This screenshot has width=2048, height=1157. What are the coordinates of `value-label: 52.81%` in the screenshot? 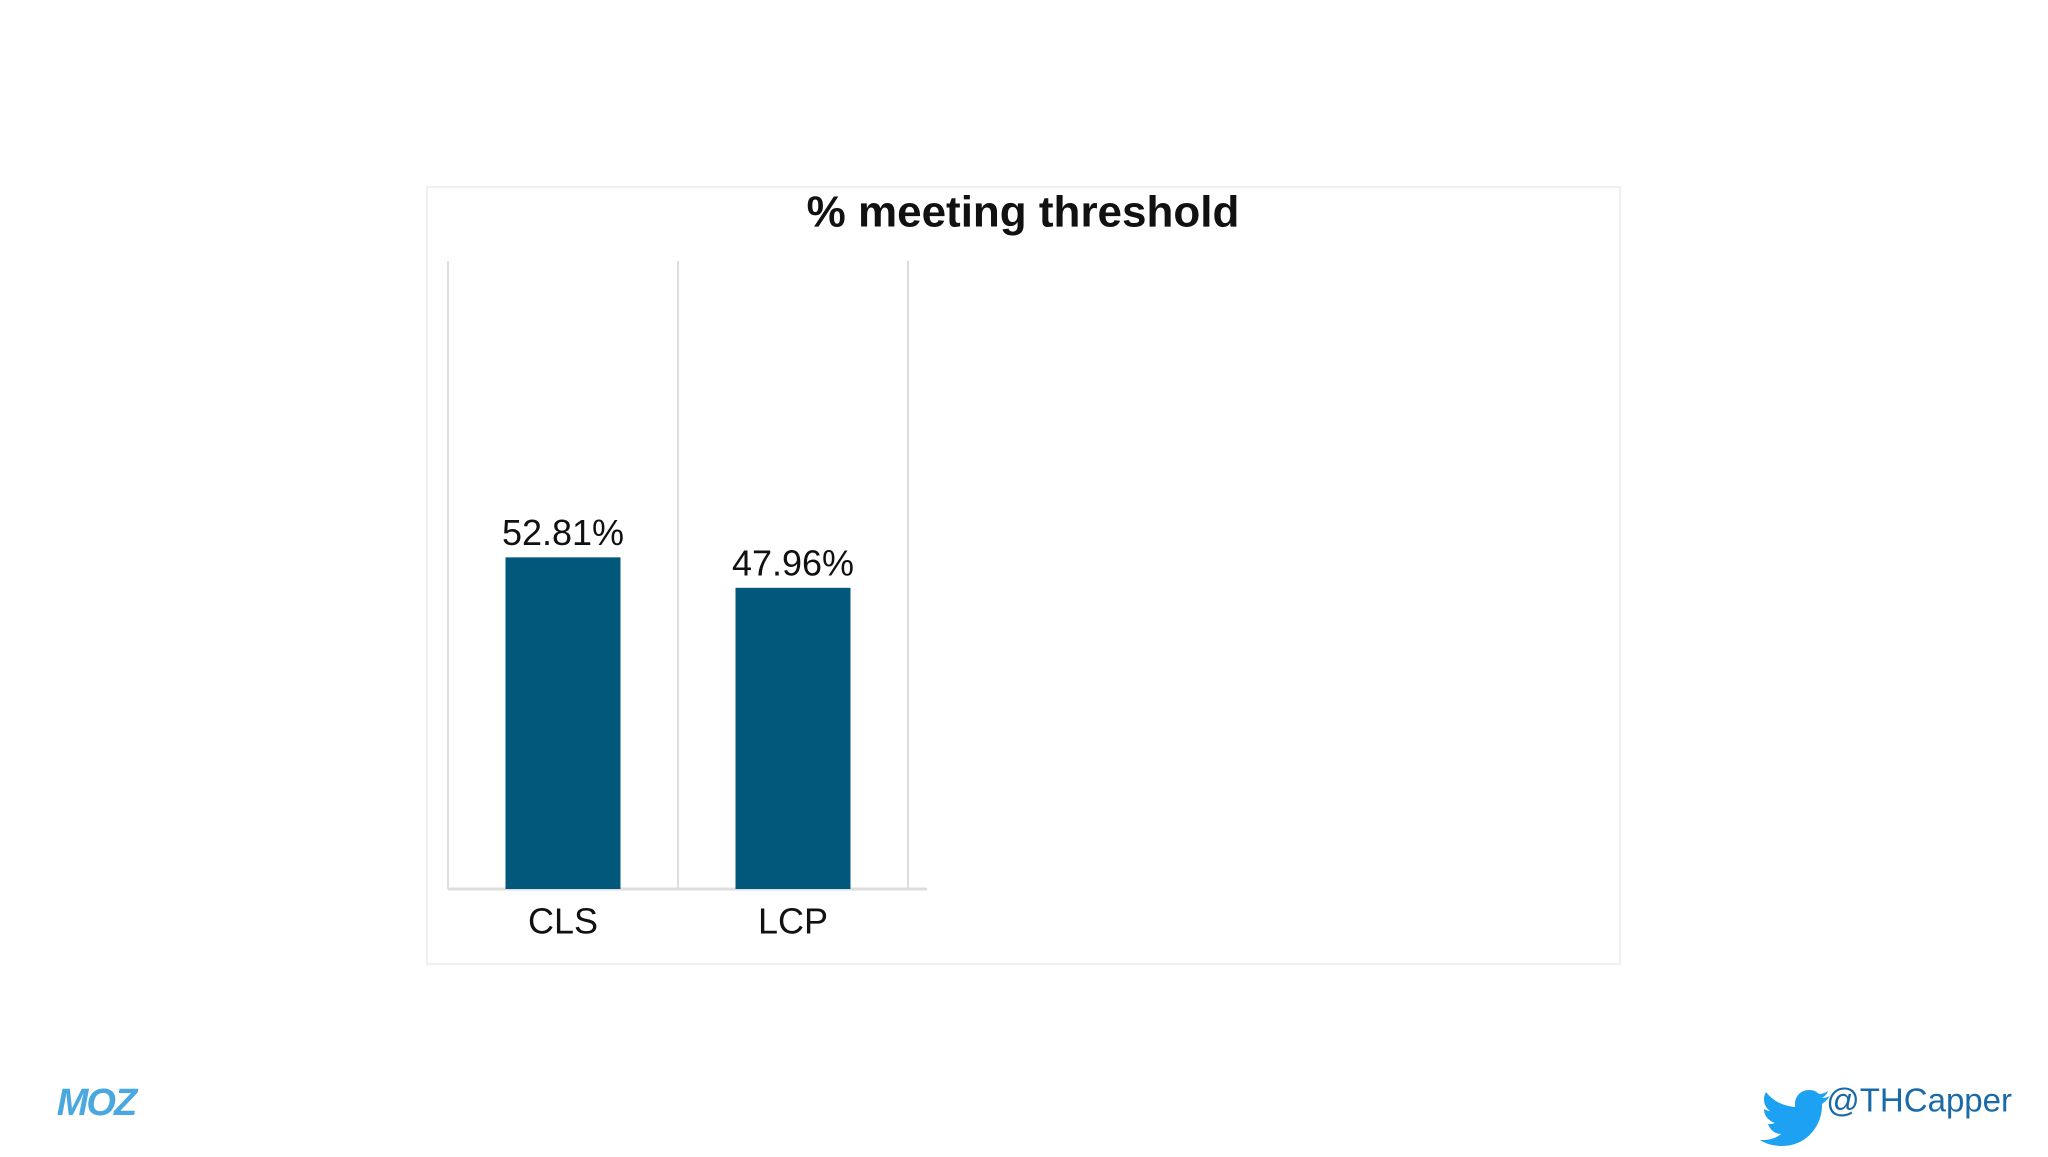 It's located at (563, 532).